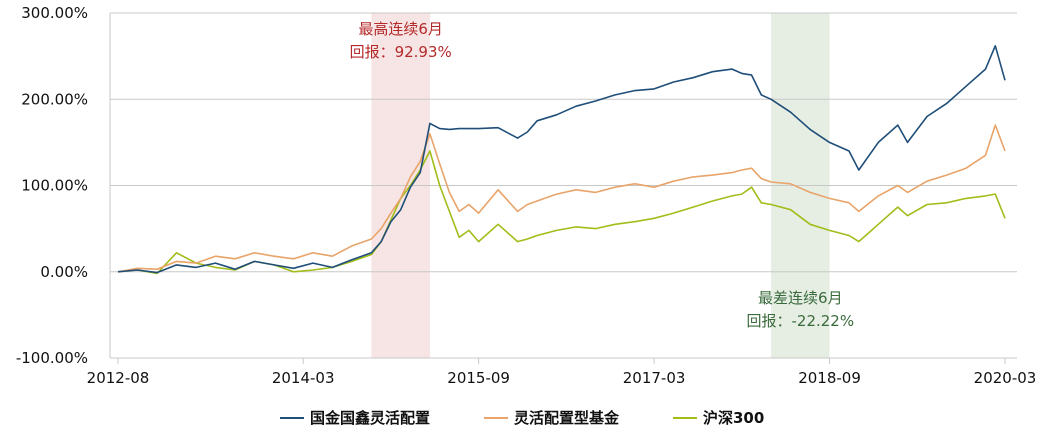  I want to click on x-tick-label-5: 2020-03, so click(1005, 378).